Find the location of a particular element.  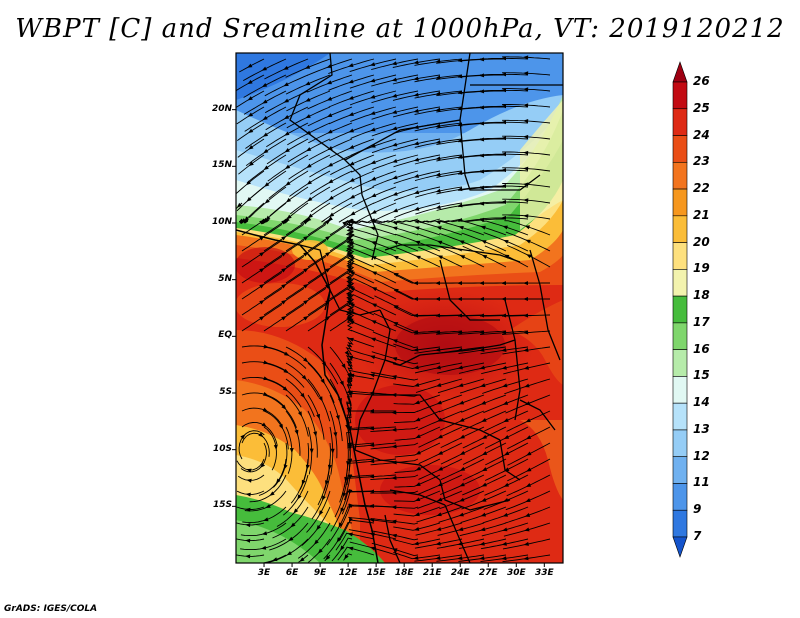

colorbar-label: 18 is located at coordinates (701, 295).